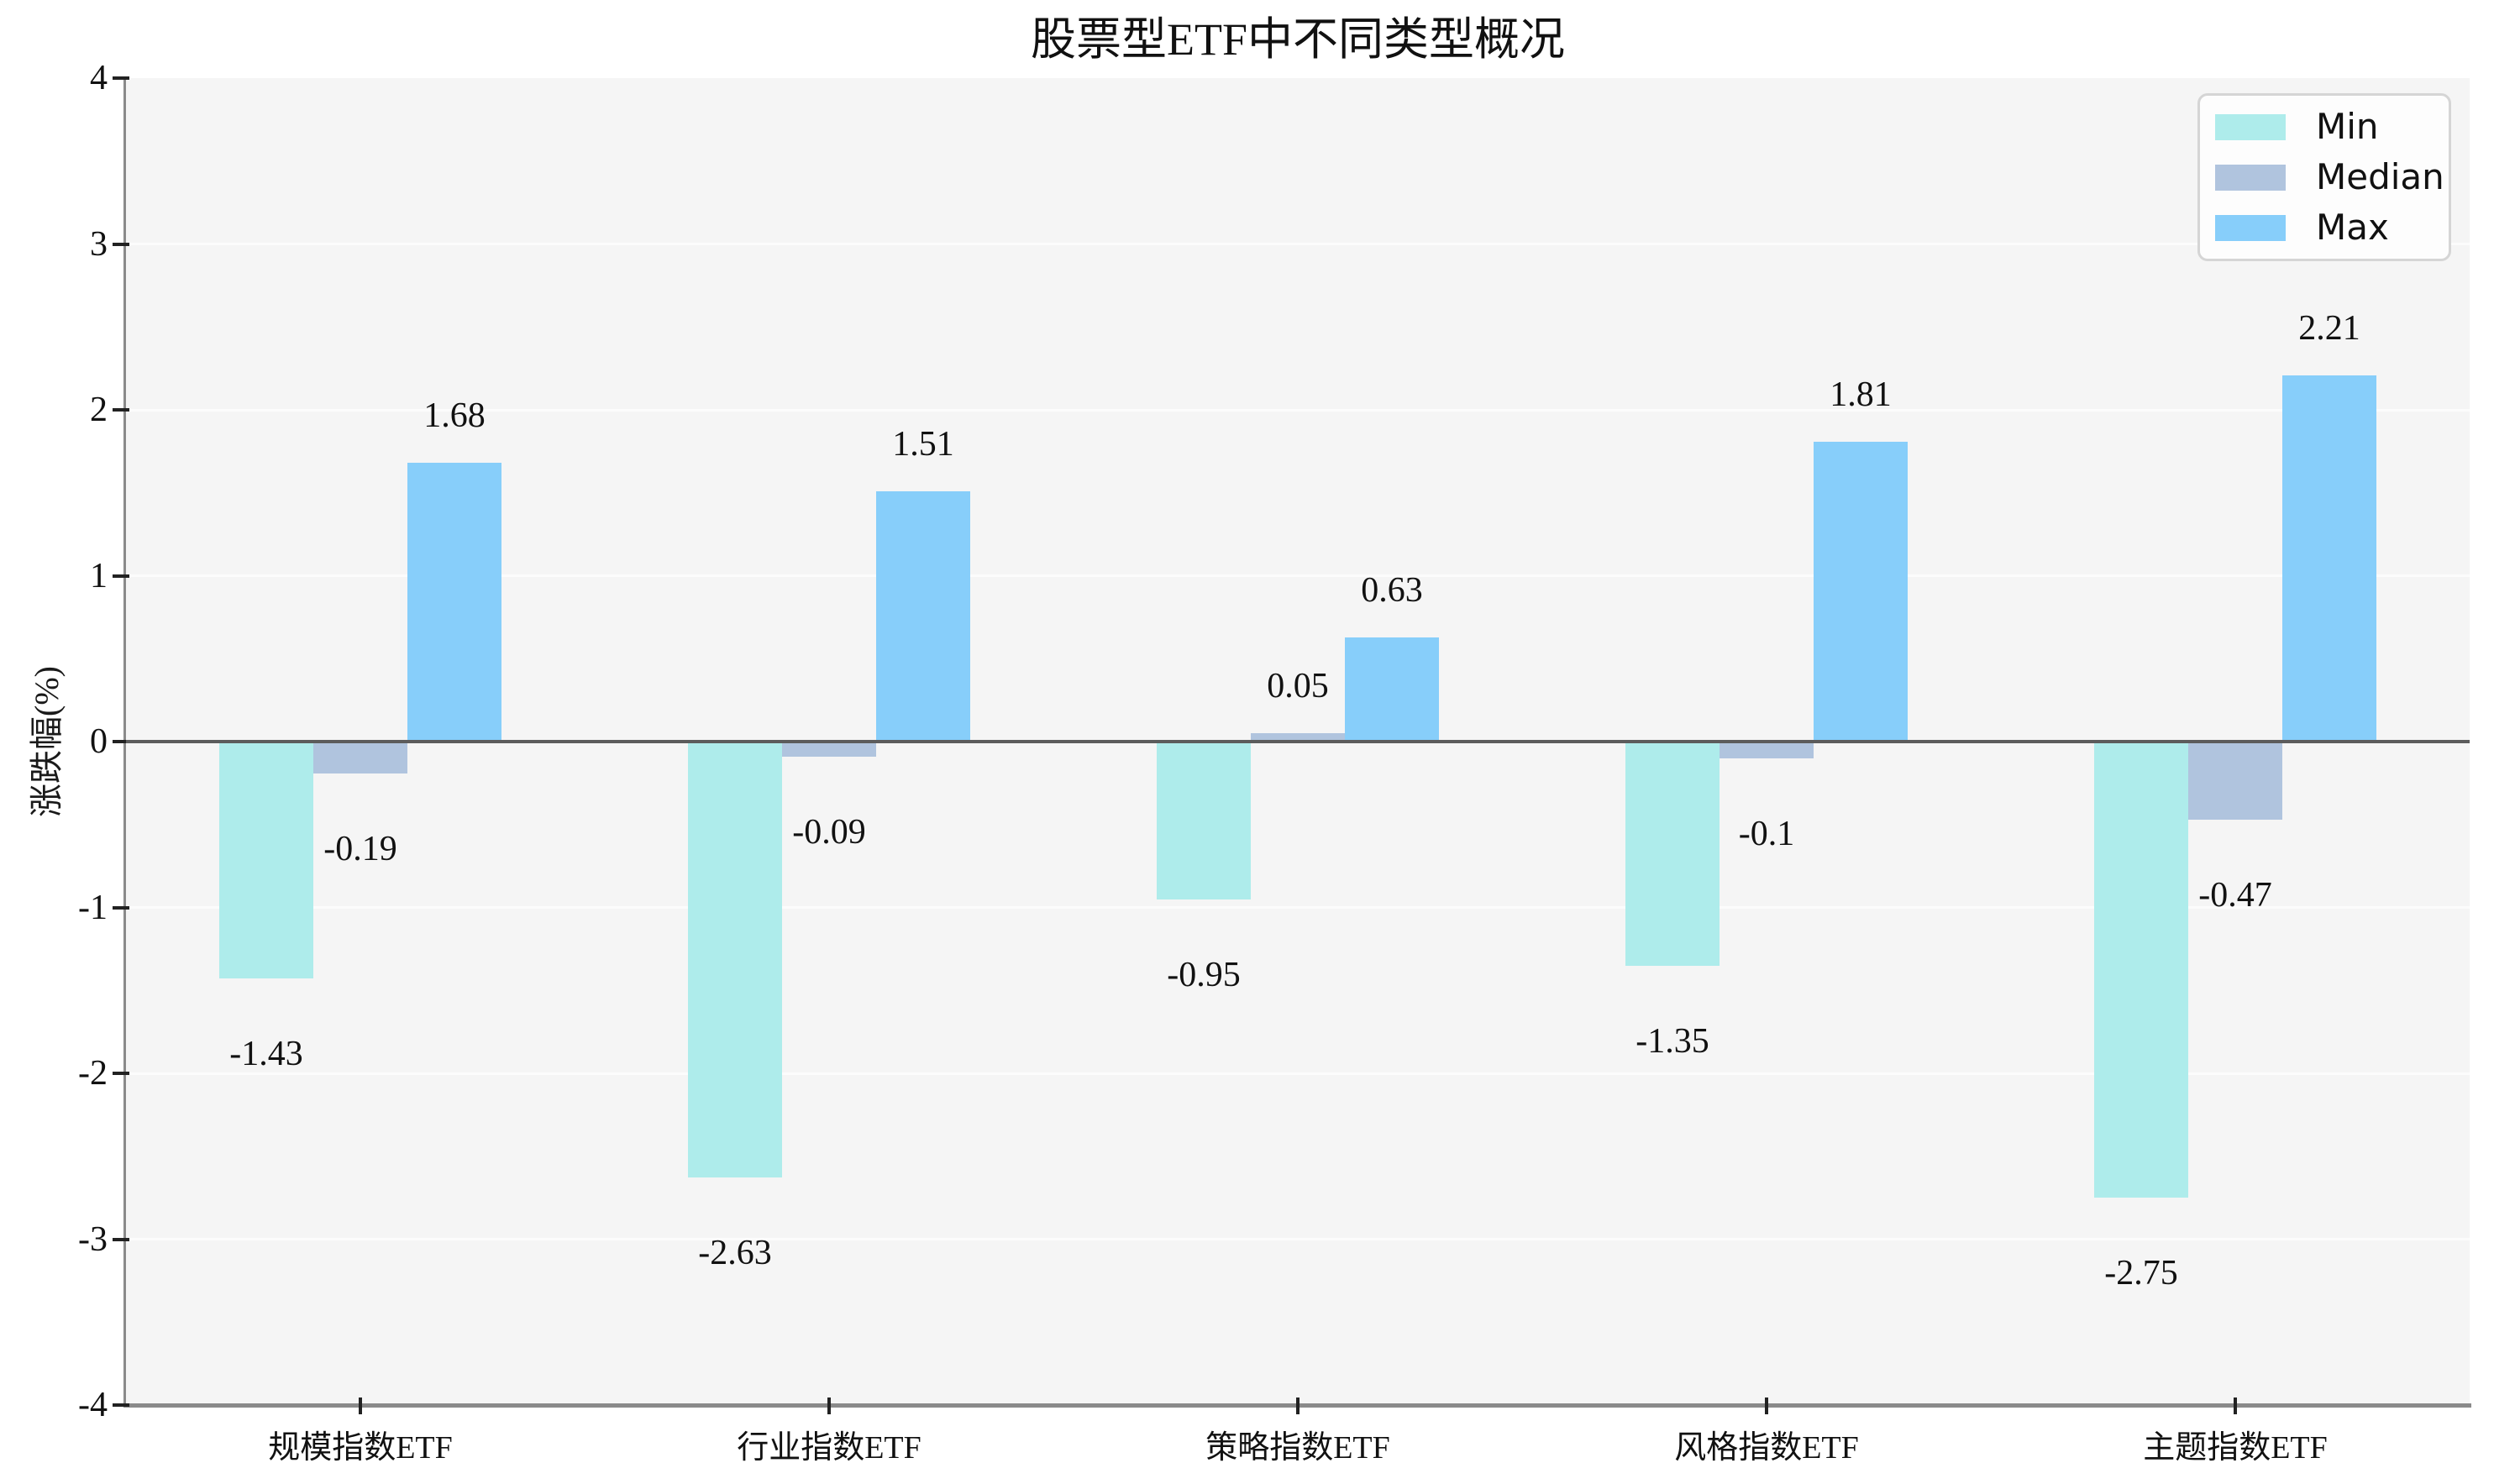  I want to click on x-tick-label-0: 规模指数ETF, so click(361, 1448).